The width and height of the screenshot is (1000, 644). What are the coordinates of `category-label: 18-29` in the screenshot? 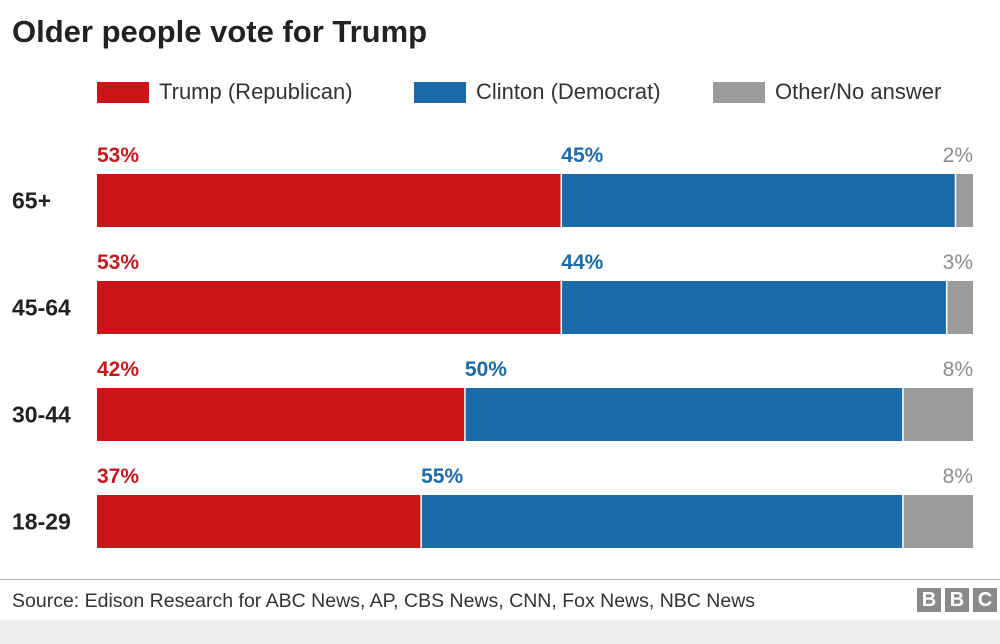 It's located at (41, 522).